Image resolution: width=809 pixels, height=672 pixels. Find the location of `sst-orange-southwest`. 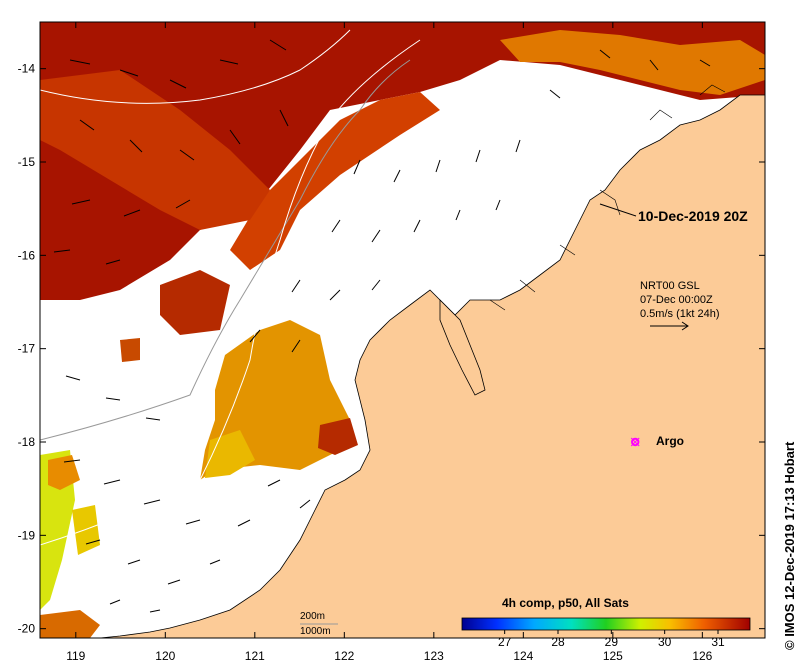

sst-orange-southwest is located at coordinates (64, 472).